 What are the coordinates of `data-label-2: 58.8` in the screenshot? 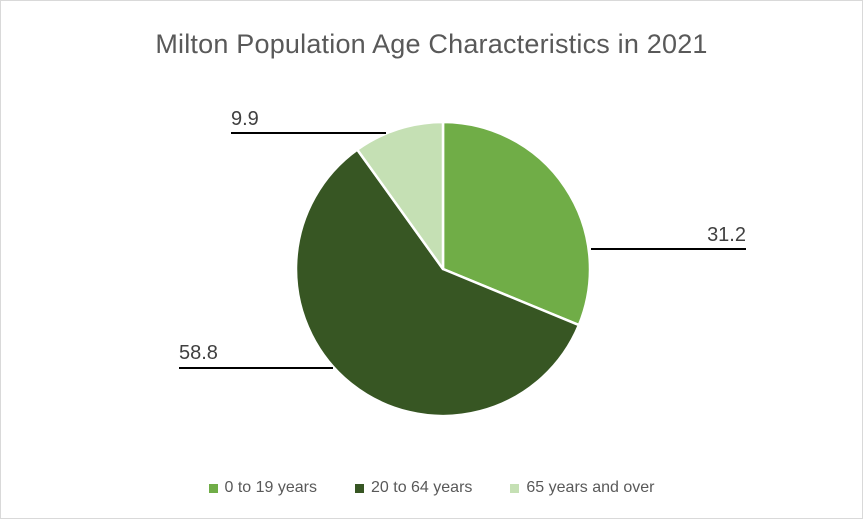 It's located at (198, 353).